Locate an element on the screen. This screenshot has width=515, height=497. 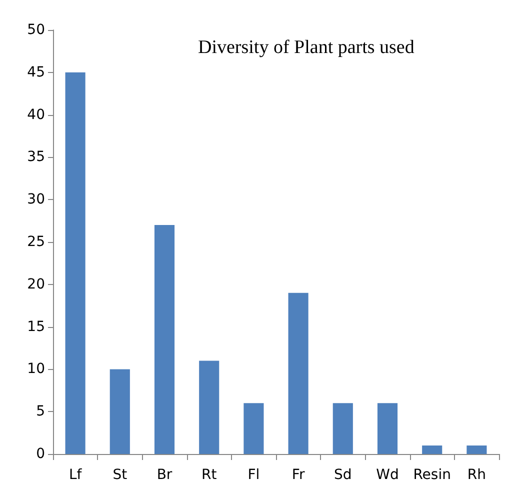
y-tick-label: 15 is located at coordinates (36, 326).